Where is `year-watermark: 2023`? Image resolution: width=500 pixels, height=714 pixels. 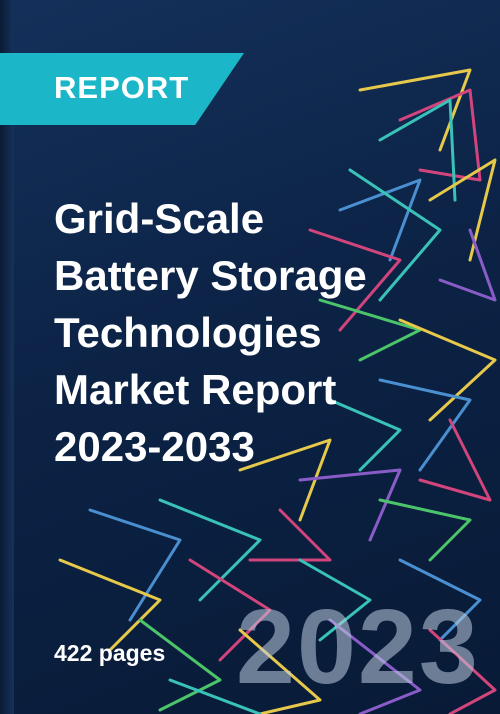
year-watermark: 2023 is located at coordinates (358, 647).